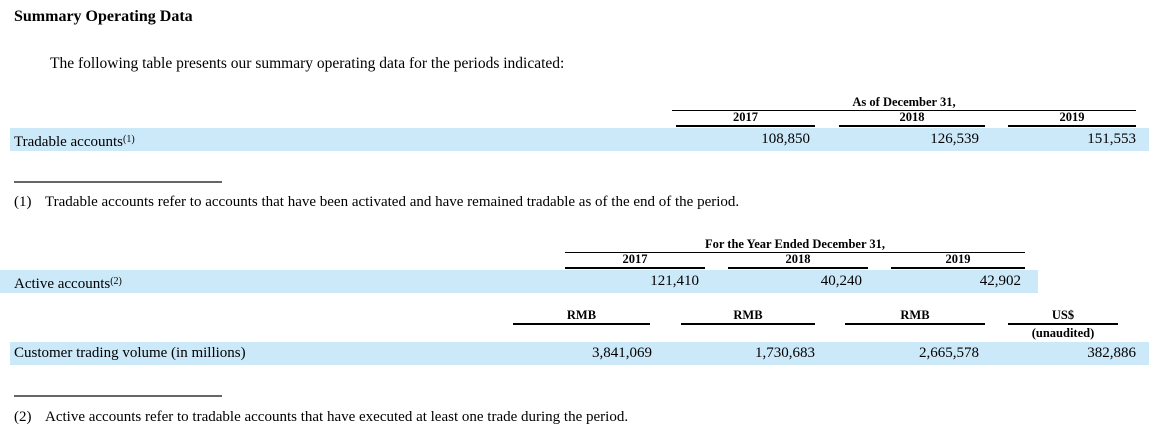  Describe the element at coordinates (62, 284) in the screenshot. I see `row-label-text: Active accounts` at that location.